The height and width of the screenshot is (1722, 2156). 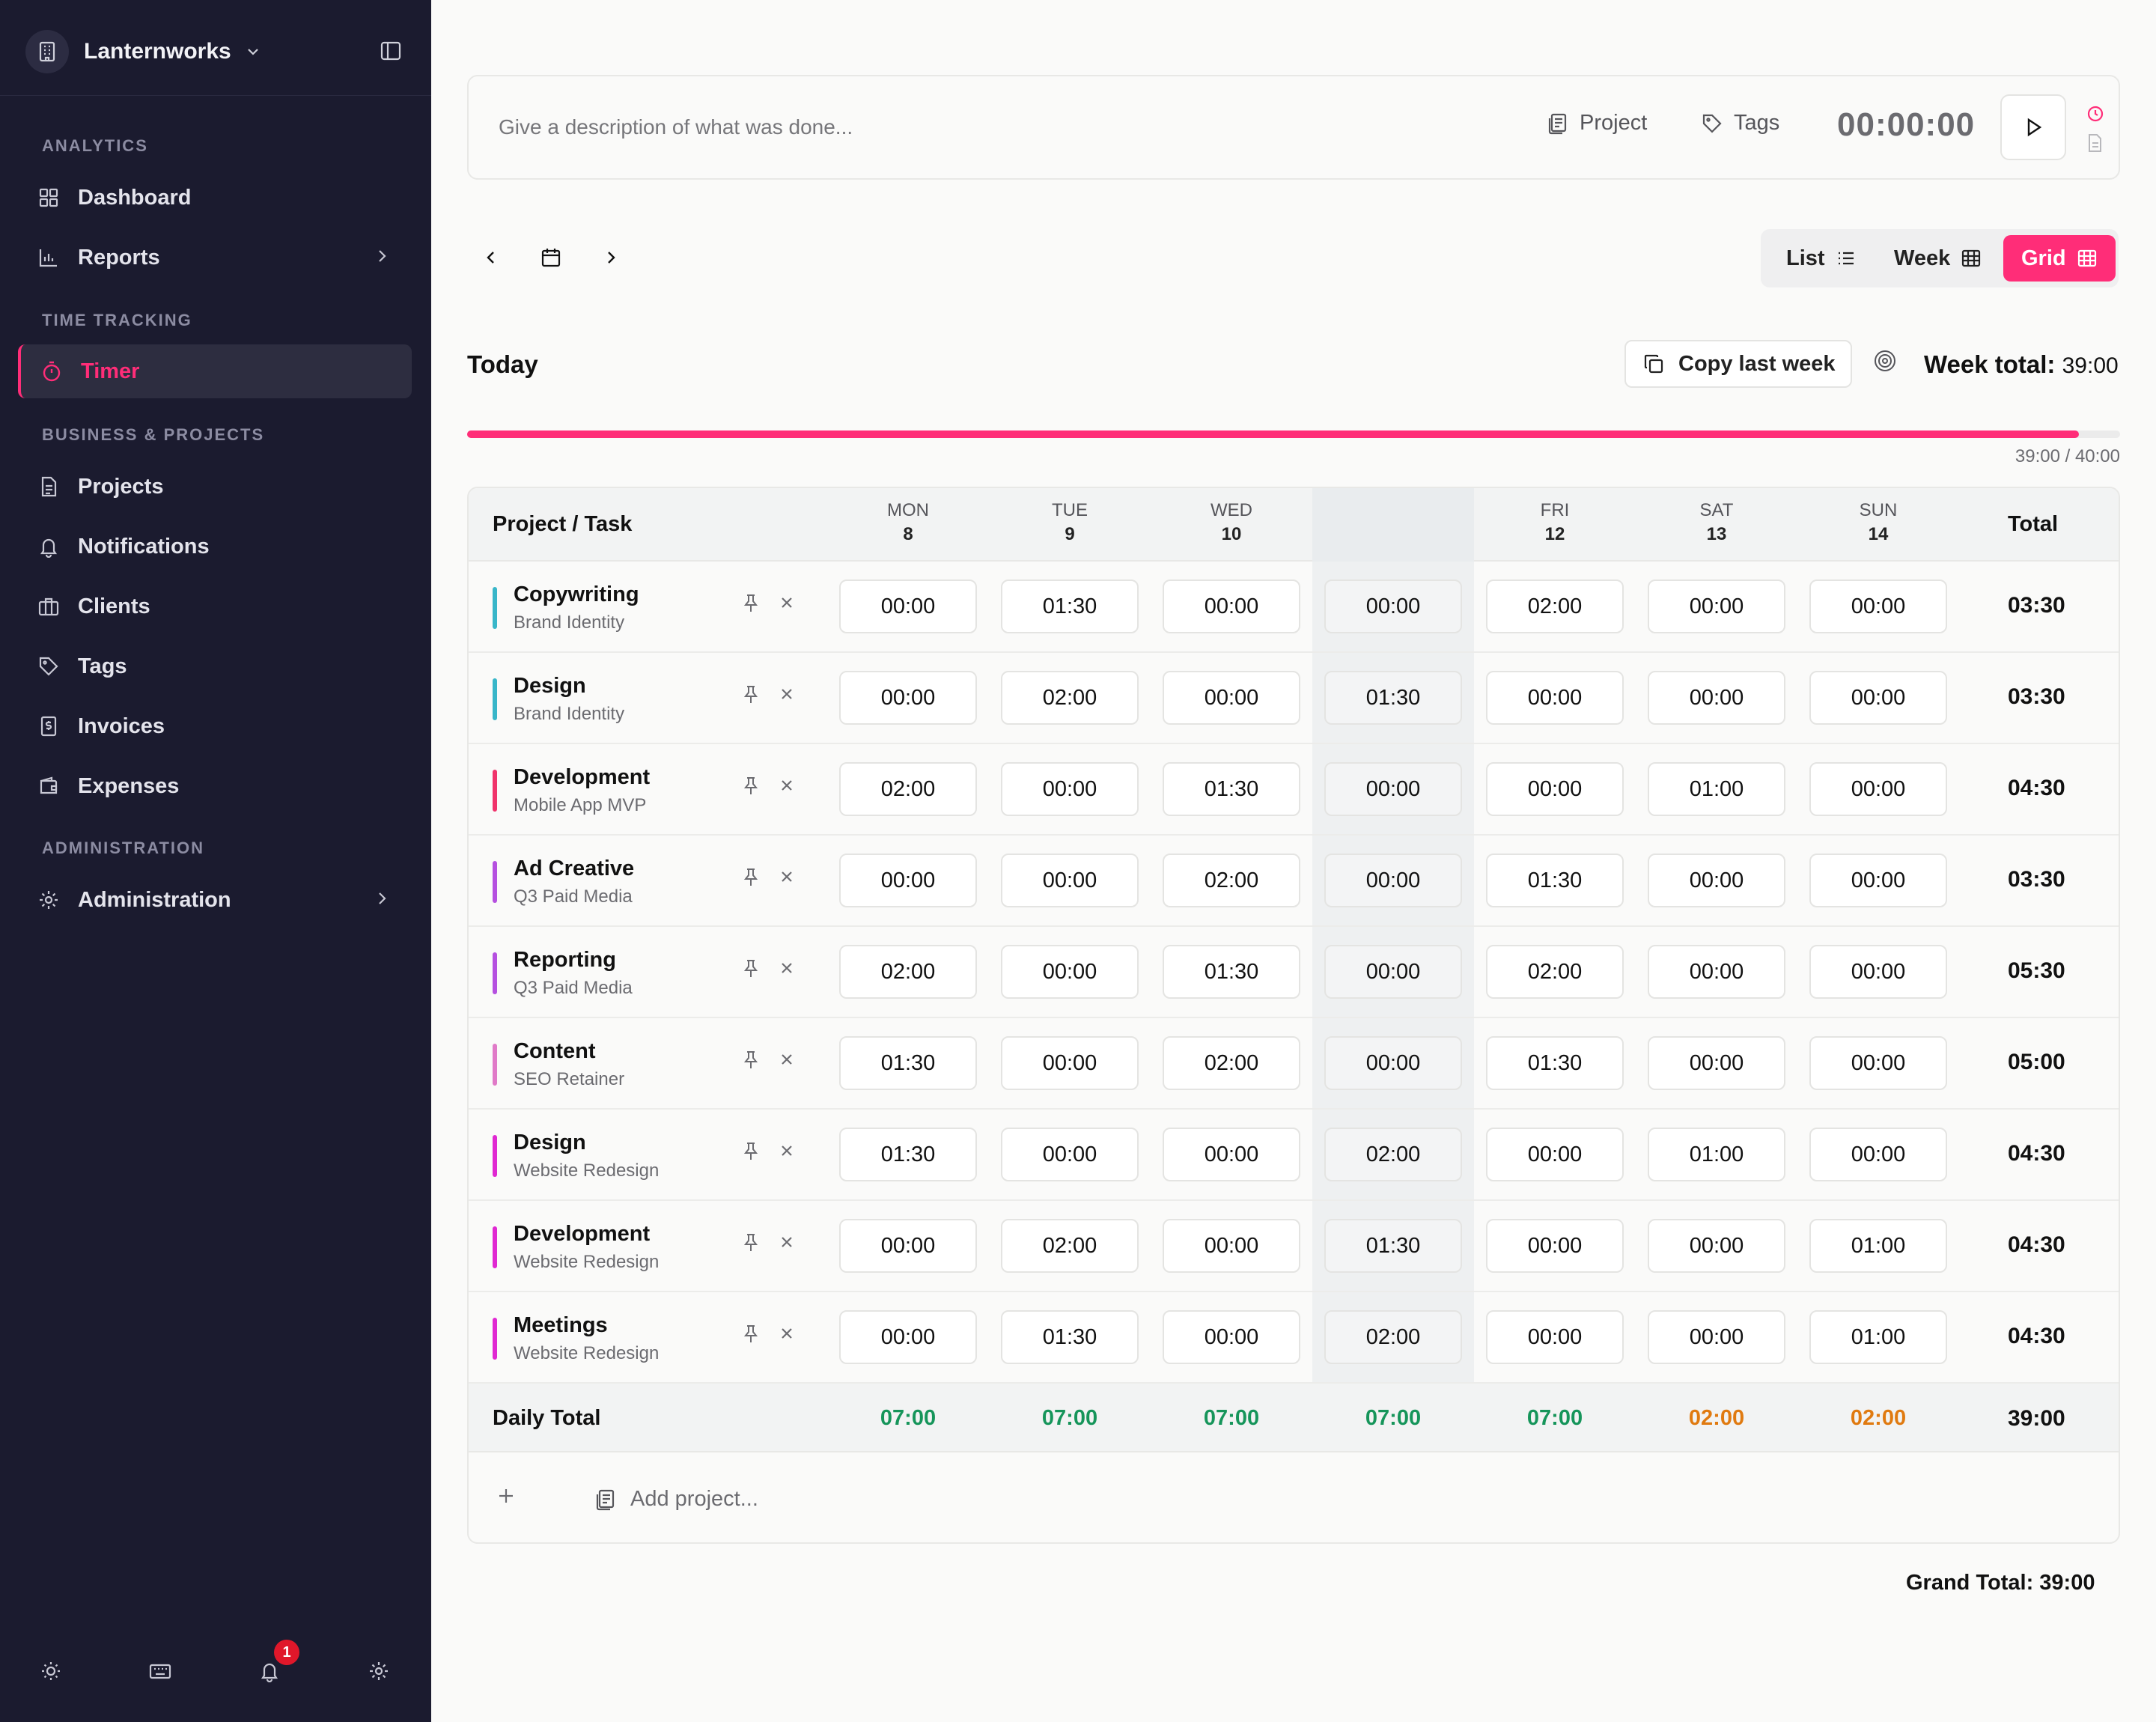 What do you see at coordinates (215, 198) in the screenshot?
I see `sidebar-item-dashboard: Dashboard` at bounding box center [215, 198].